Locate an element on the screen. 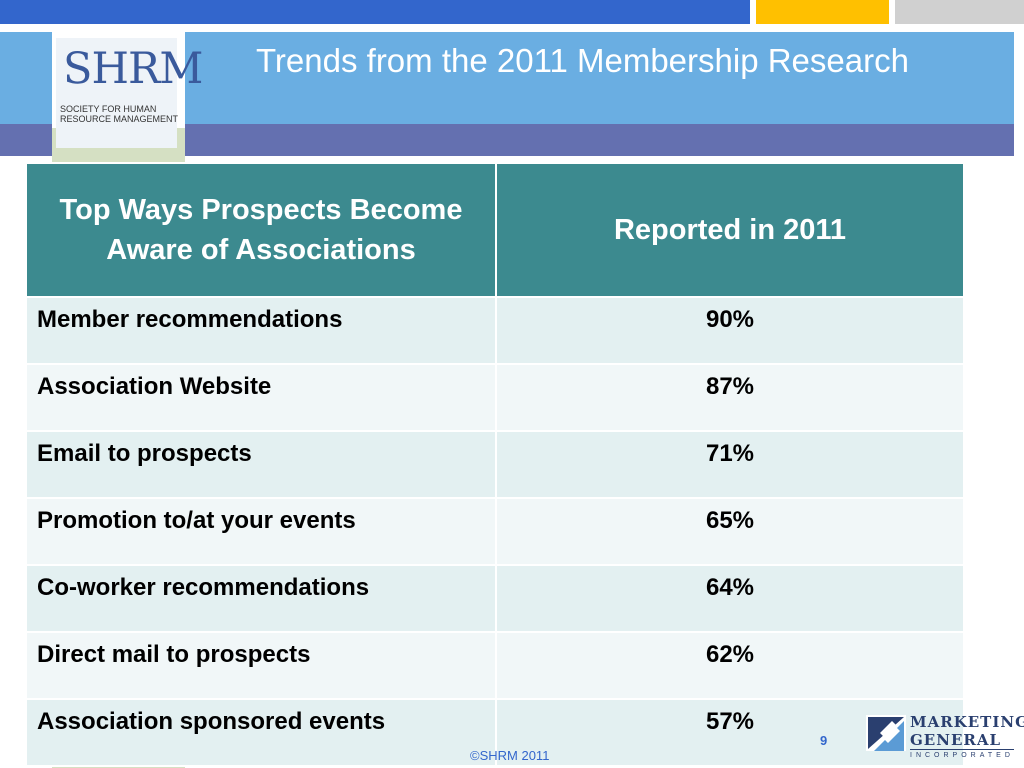 The image size is (1024, 768). table-row: Association Website 87% is located at coordinates (495, 397).